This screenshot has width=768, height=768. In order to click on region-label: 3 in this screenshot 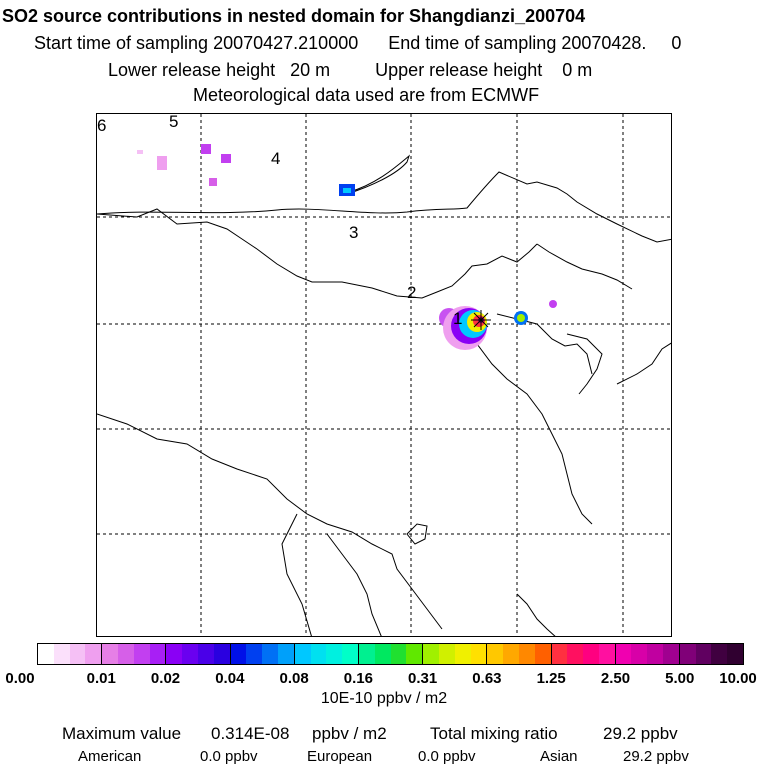, I will do `click(353, 232)`.